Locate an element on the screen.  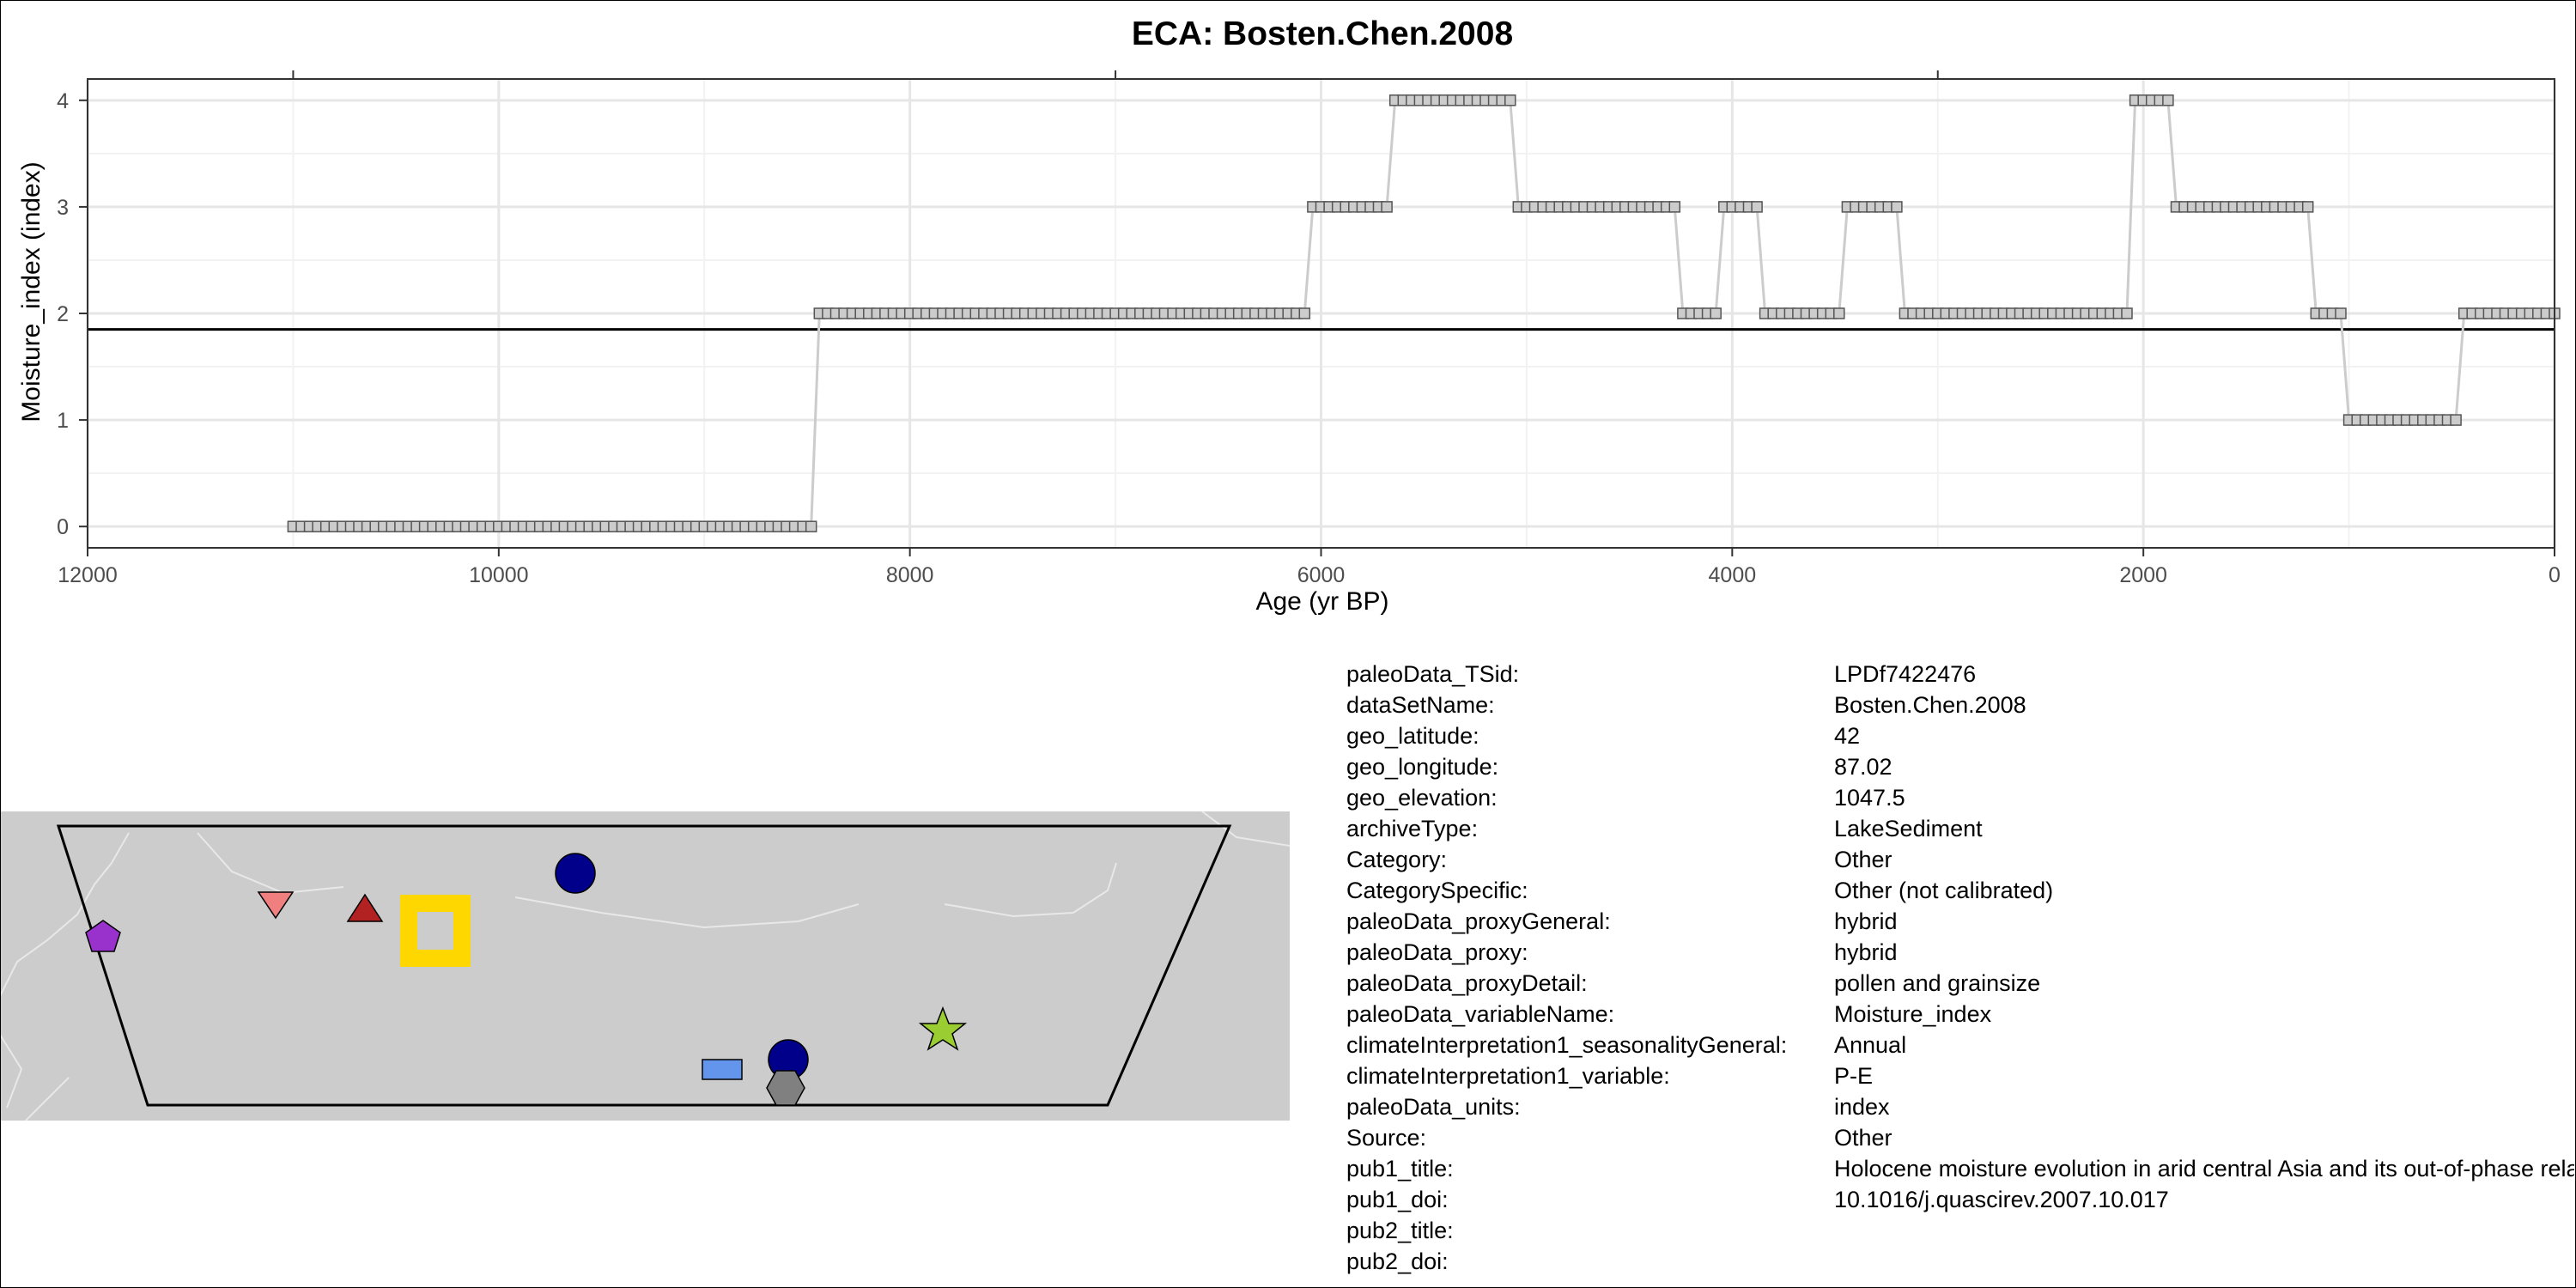
metadata-key: paleoData_proxyGeneral: is located at coordinates (1478, 921).